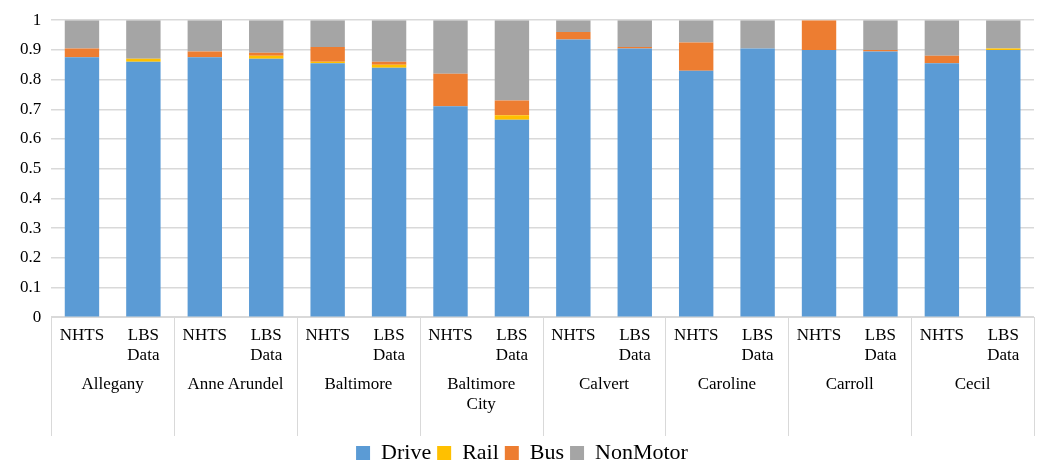 The height and width of the screenshot is (474, 1042). What do you see at coordinates (31, 108) in the screenshot?
I see `y-tick-label: 0.7` at bounding box center [31, 108].